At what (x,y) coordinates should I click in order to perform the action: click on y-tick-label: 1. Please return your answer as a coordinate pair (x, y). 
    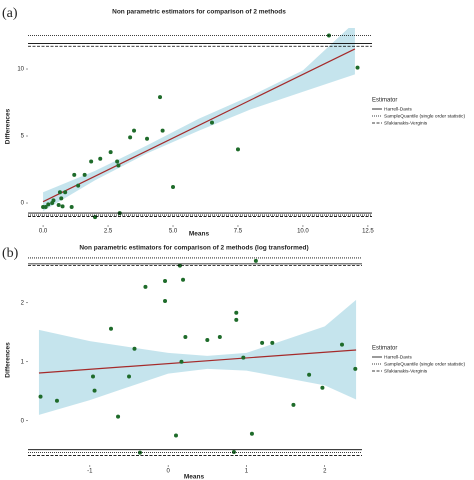
    Looking at the image, I should click on (23, 362).